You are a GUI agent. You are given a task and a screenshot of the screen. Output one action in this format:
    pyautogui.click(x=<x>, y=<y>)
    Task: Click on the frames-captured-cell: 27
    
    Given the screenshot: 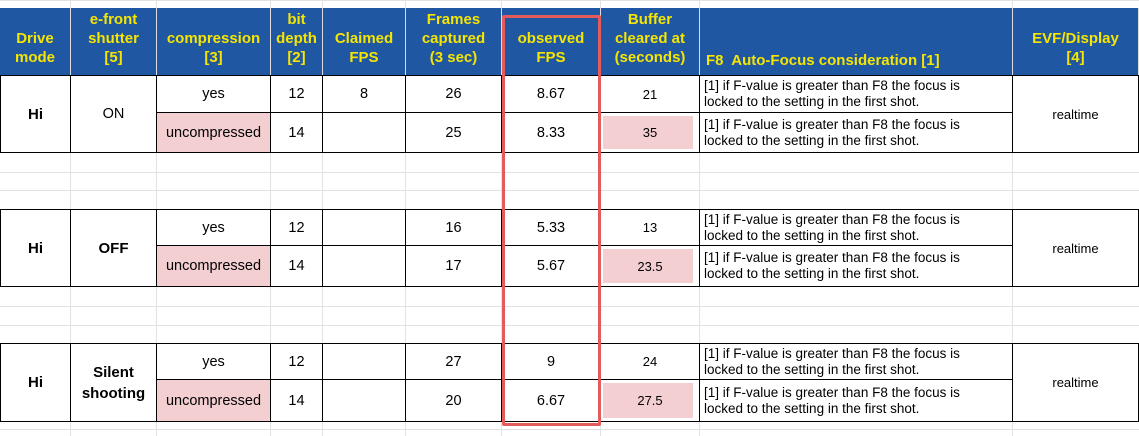 What is the action you would take?
    pyautogui.click(x=454, y=361)
    